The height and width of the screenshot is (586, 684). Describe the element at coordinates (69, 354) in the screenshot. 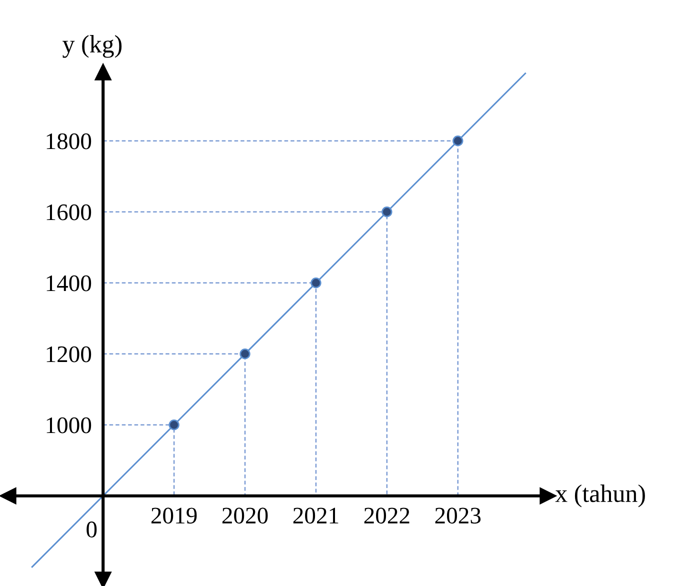

I see `y-tick-label: 1200` at that location.